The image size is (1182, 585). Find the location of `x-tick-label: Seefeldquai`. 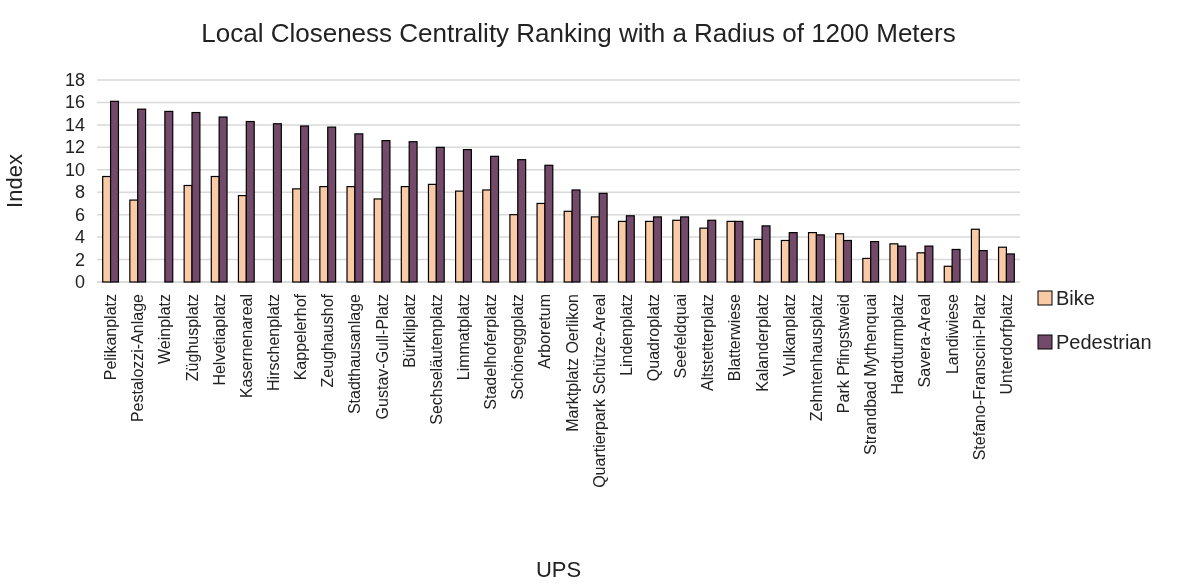

x-tick-label: Seefeldquai is located at coordinates (681, 336).